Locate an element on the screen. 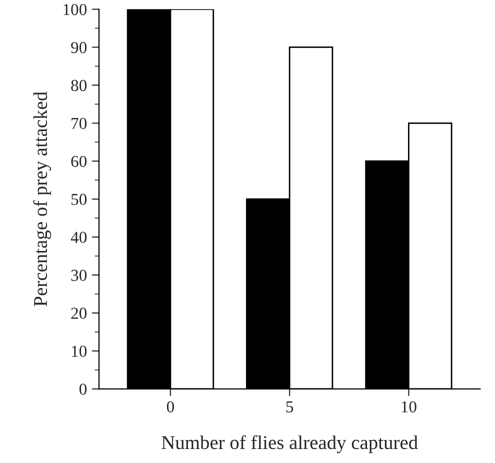  x-tick-label: 5 is located at coordinates (290, 406).